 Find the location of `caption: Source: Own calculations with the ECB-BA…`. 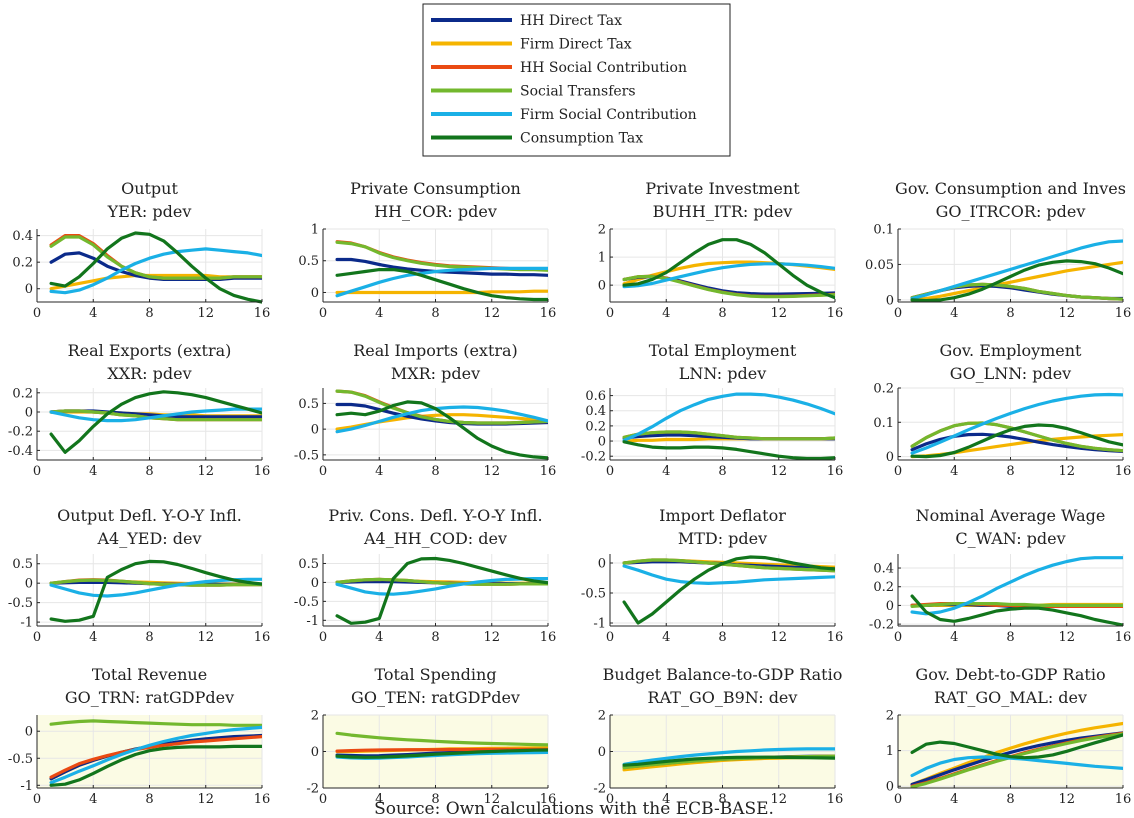

caption: Source: Own calculations with the ECB-BA… is located at coordinates (574, 808).